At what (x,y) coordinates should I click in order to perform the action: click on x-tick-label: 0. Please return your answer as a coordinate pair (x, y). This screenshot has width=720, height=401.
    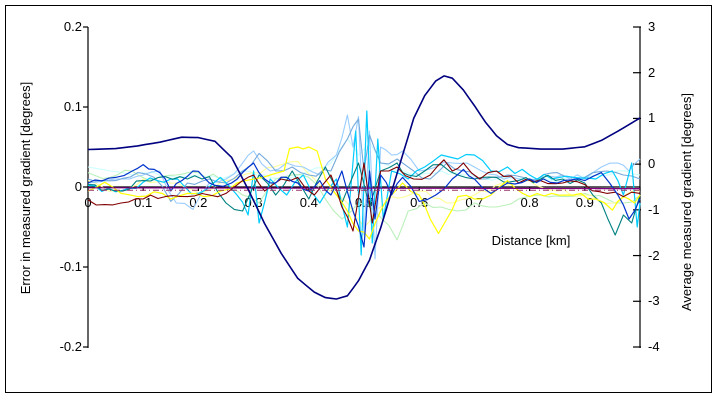
    Looking at the image, I should click on (88, 202).